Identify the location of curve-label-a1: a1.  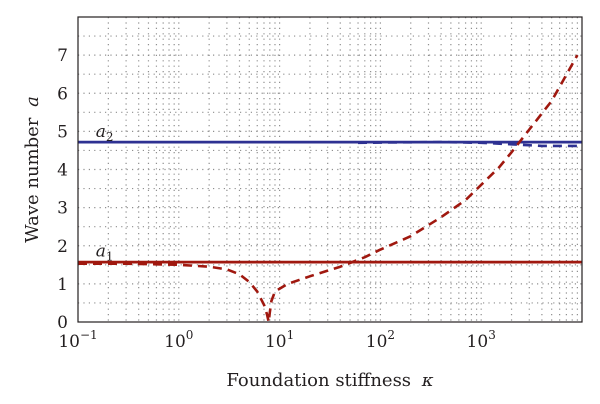
(105, 252).